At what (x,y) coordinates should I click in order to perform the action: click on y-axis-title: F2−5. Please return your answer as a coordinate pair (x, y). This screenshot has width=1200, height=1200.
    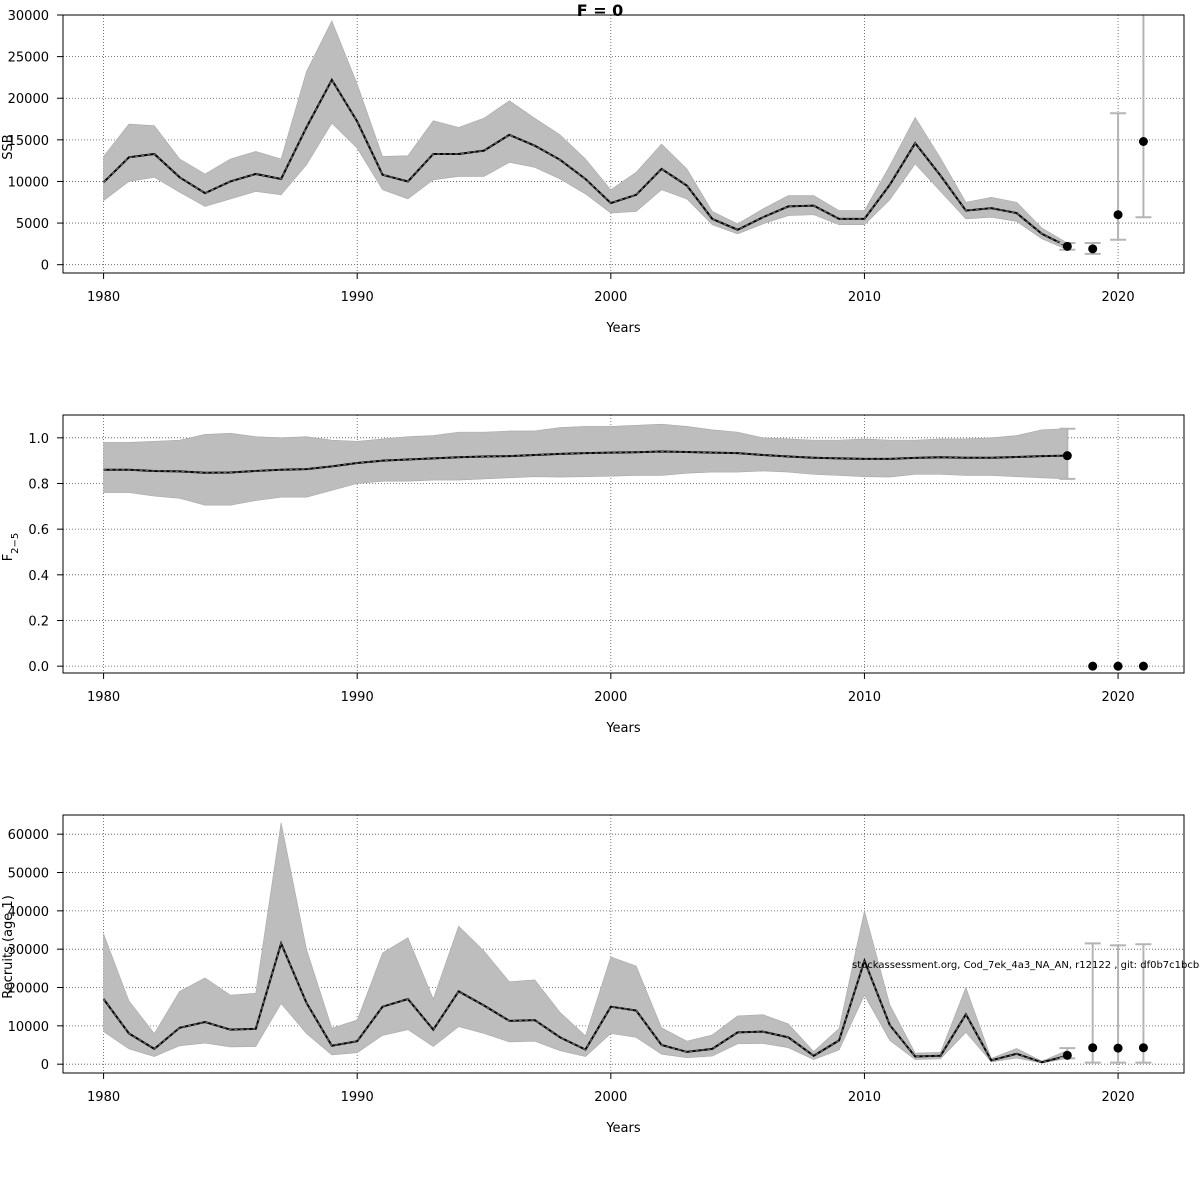
    Looking at the image, I should click on (11, 547).